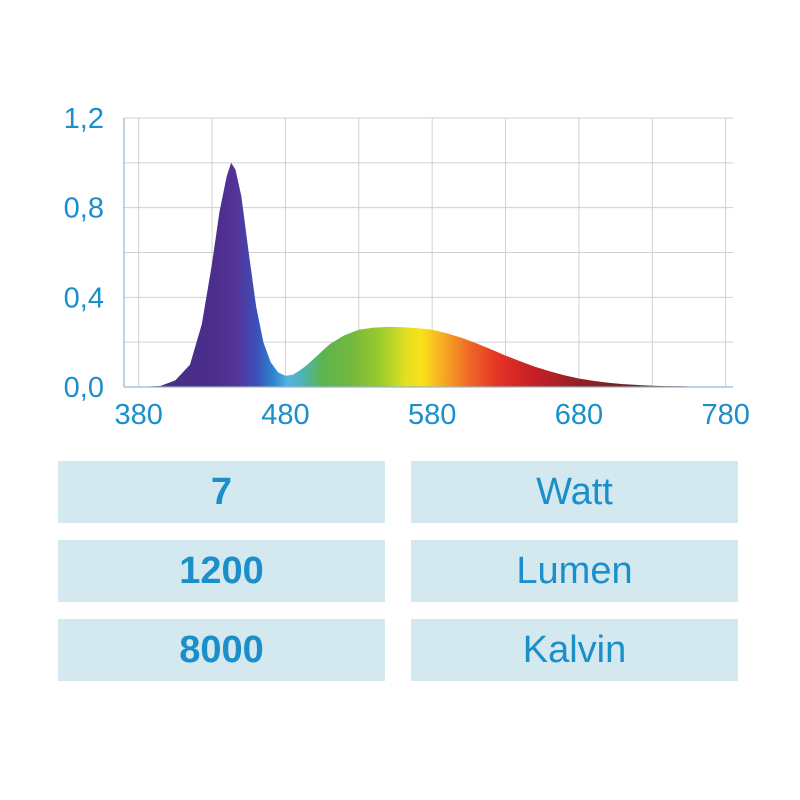 The height and width of the screenshot is (800, 800). What do you see at coordinates (84, 119) in the screenshot?
I see `y-tick-label: 1,2` at bounding box center [84, 119].